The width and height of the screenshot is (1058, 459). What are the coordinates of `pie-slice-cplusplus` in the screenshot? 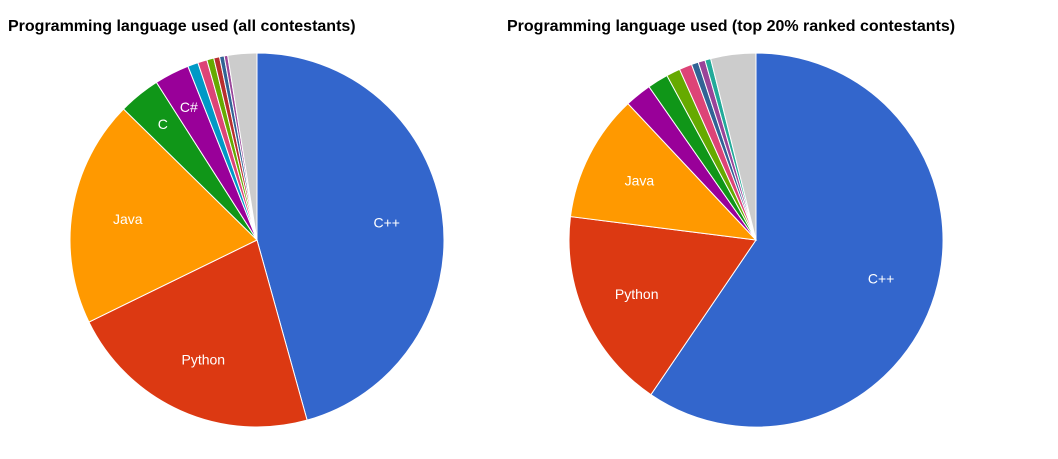 It's located at (350, 236).